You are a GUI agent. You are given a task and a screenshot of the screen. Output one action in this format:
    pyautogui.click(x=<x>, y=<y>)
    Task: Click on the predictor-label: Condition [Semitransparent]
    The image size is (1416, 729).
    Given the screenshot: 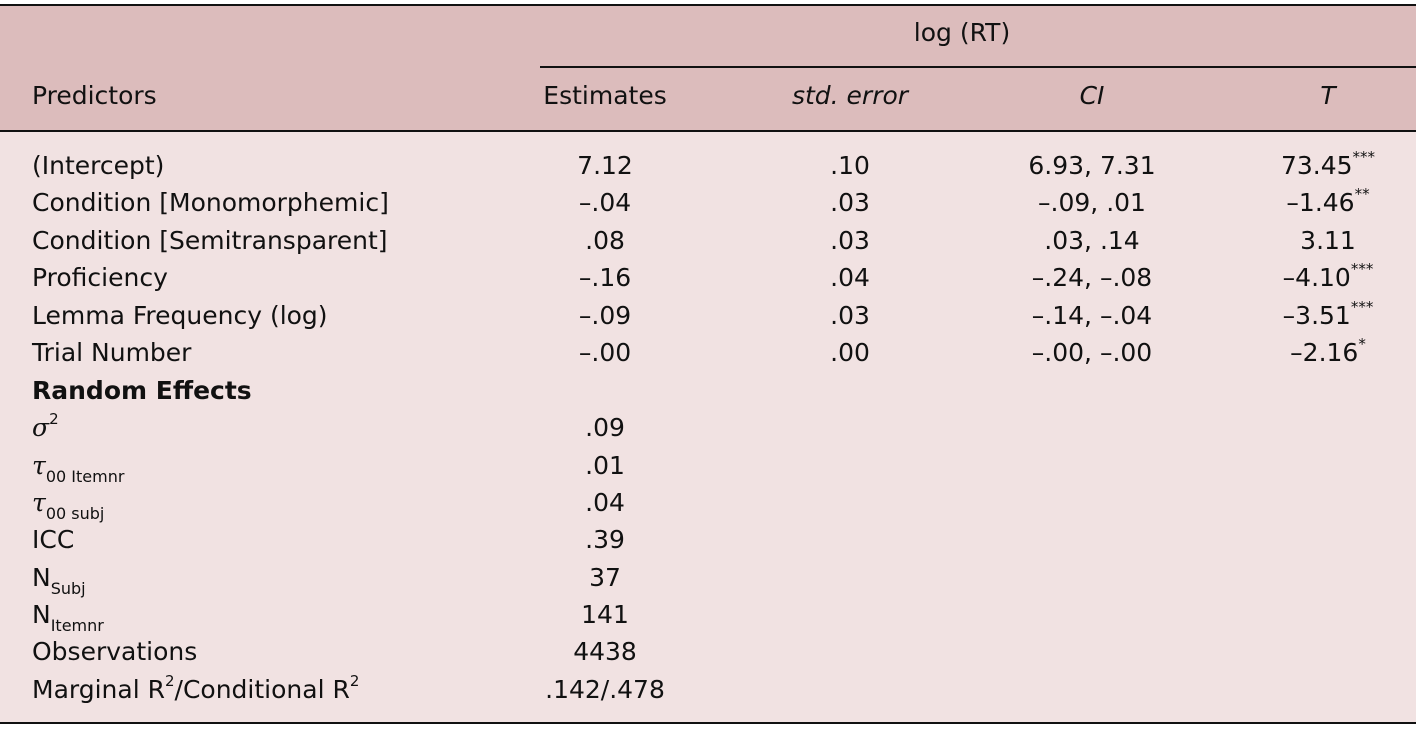 What is the action you would take?
    pyautogui.click(x=210, y=240)
    